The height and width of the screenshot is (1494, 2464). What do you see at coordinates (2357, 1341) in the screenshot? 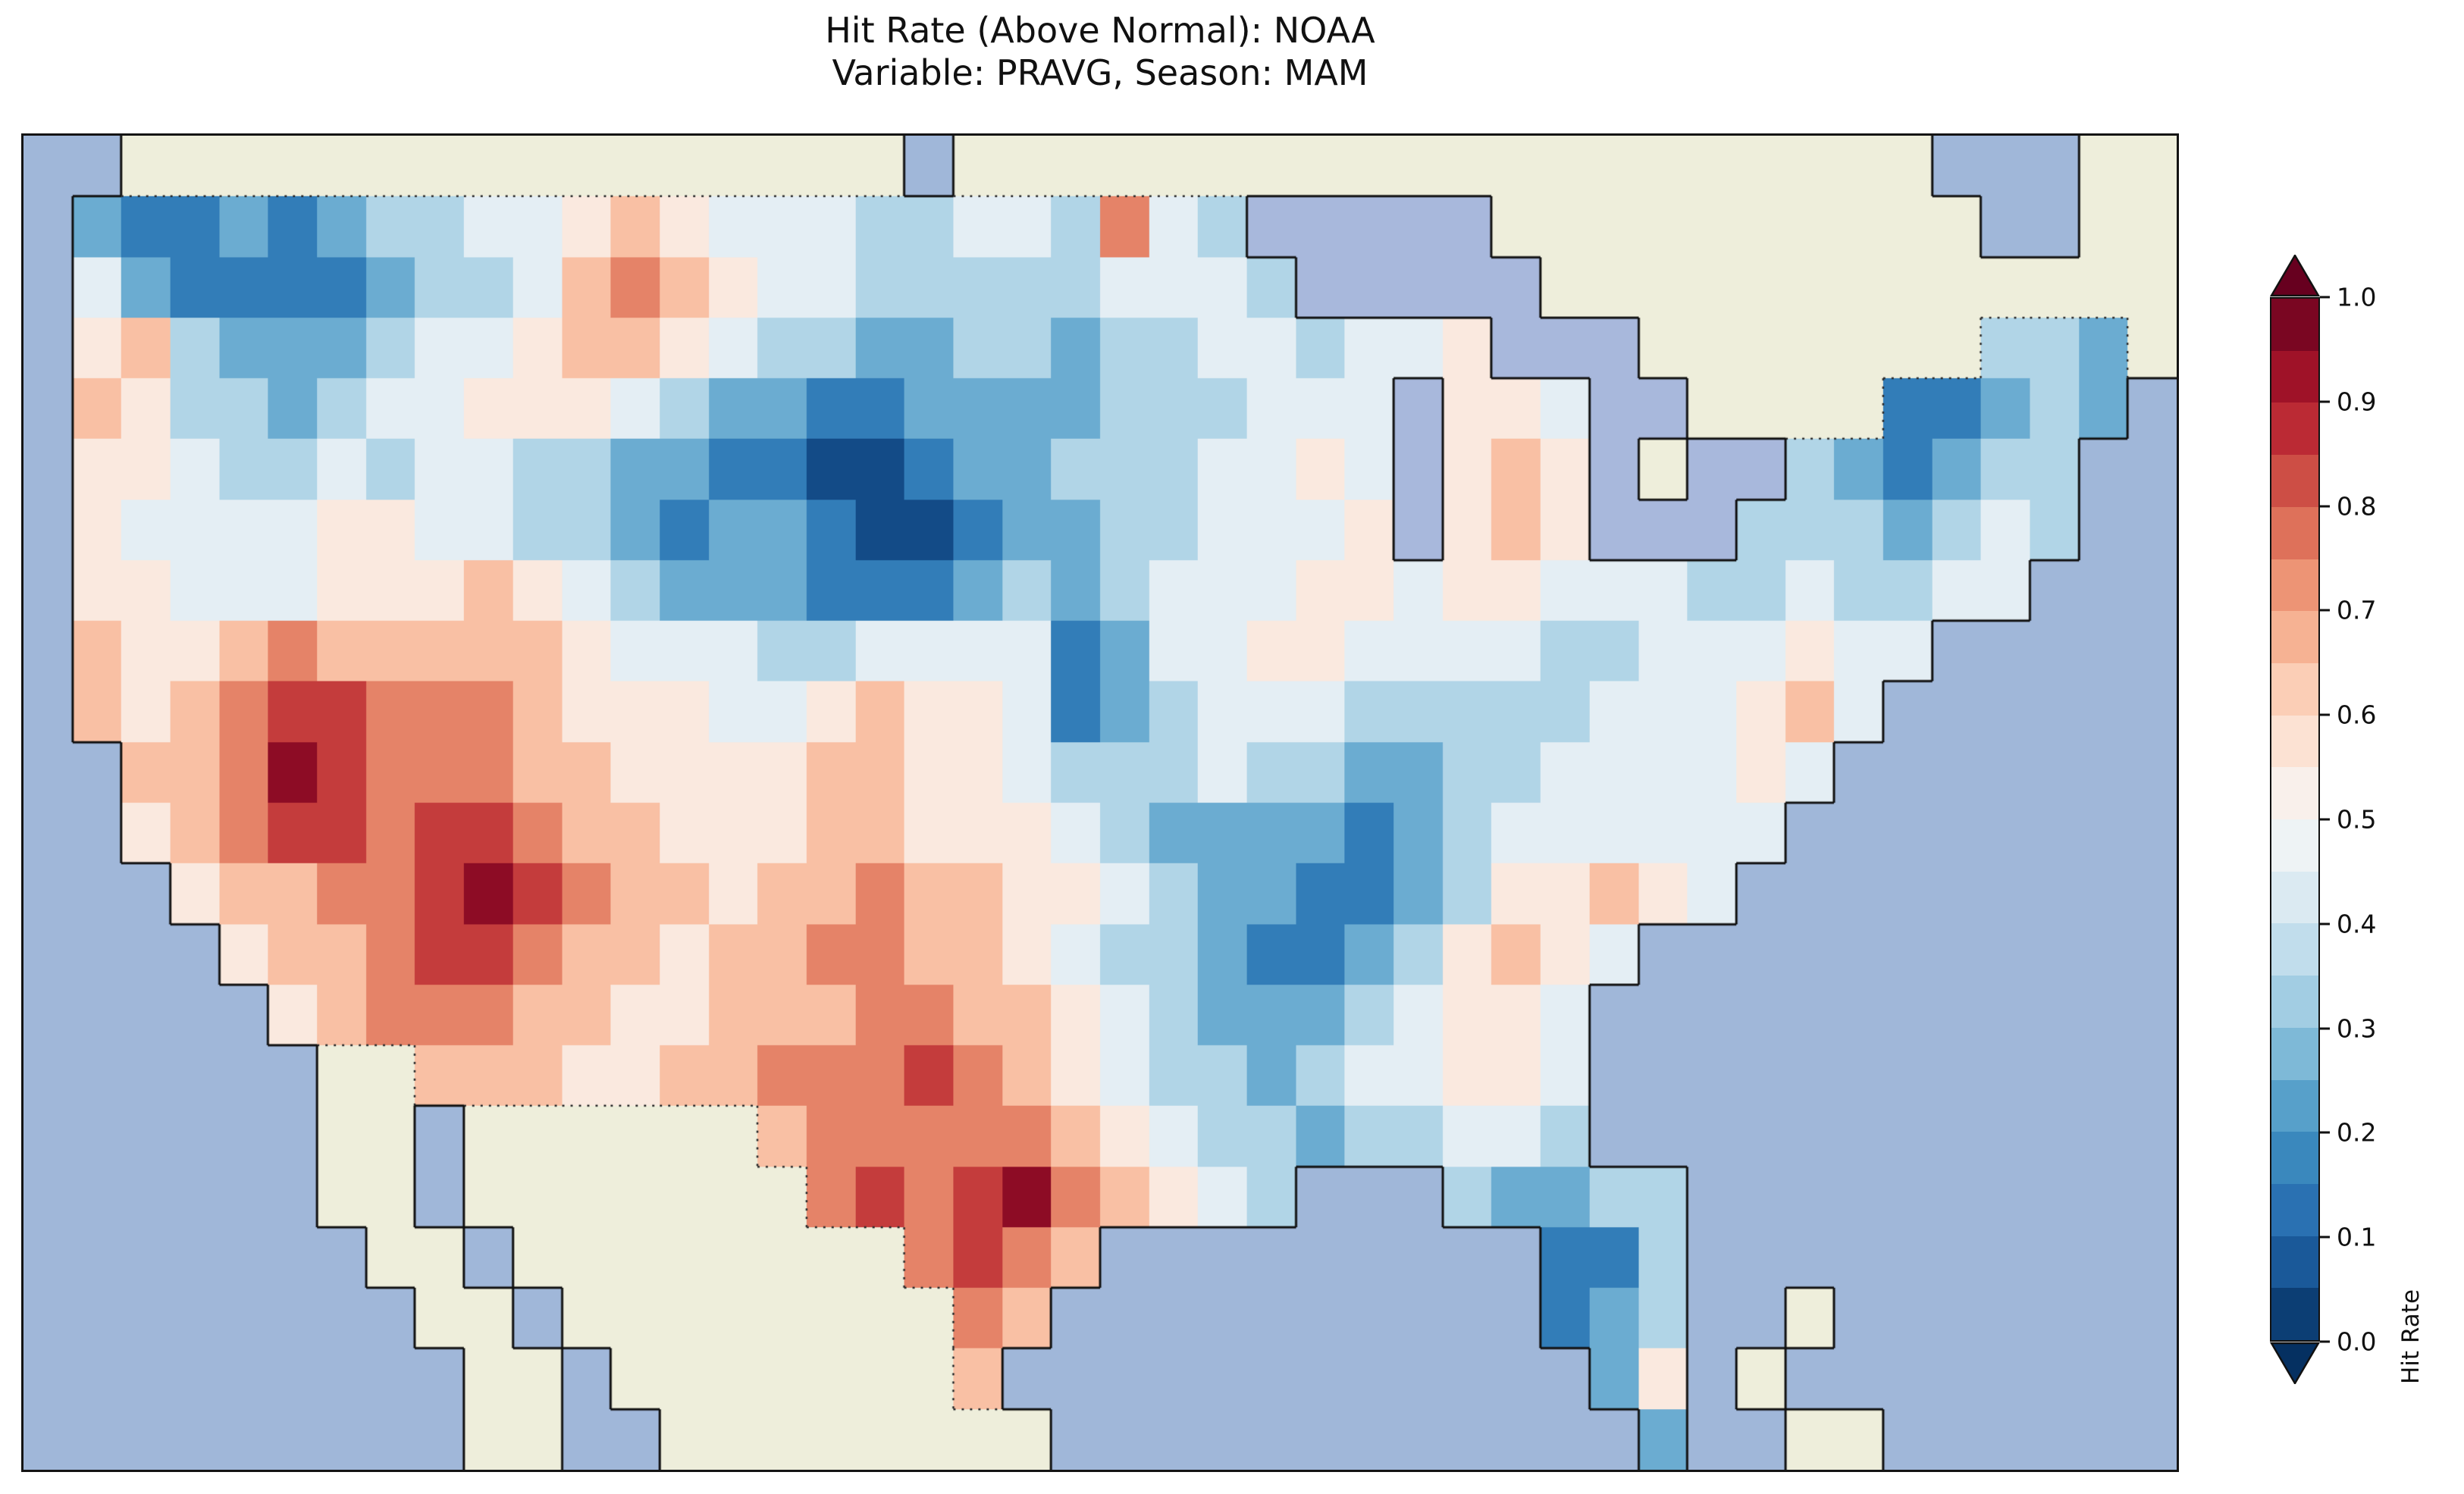
I see `colorbar-tick-label: 0.0` at bounding box center [2357, 1341].